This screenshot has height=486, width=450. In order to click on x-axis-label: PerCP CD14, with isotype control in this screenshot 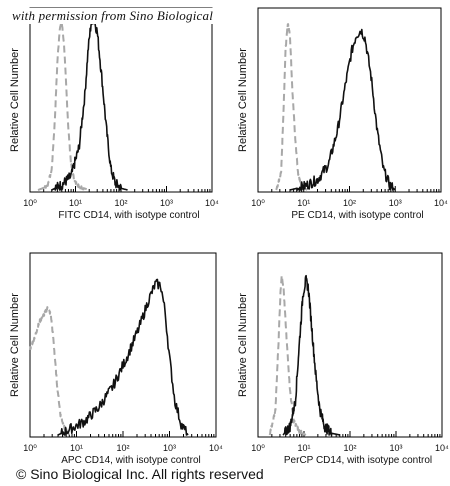, I will do `click(358, 460)`.